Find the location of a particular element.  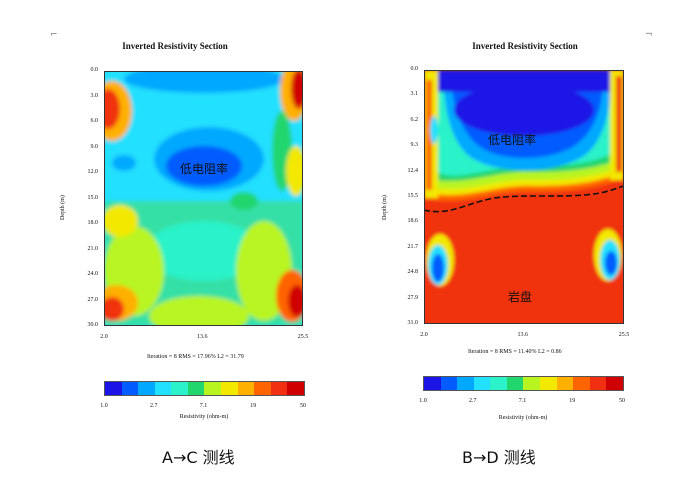

plot-frame is located at coordinates (524, 197).